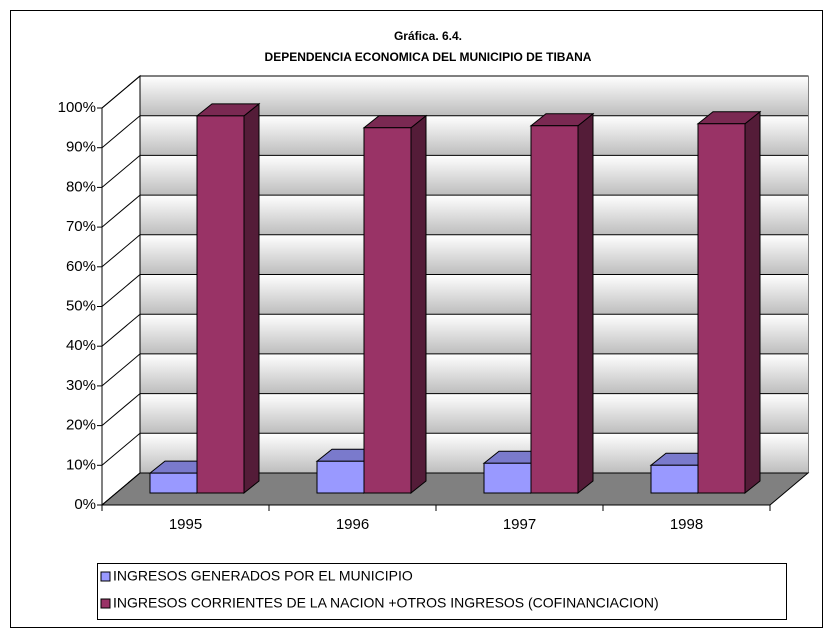 The width and height of the screenshot is (824, 629). I want to click on legend-label: INGRESOS GENERADOS POR EL MUNICIPIO, so click(263, 576).